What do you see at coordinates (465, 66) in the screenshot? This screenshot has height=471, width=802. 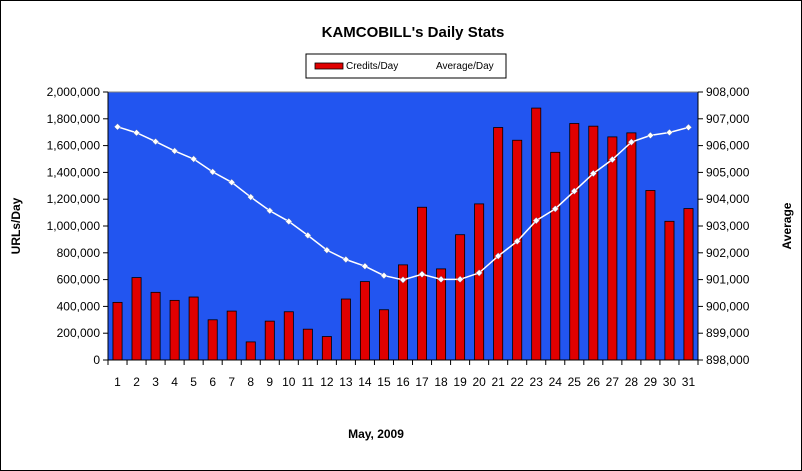 I see `legend-label-average: Average/Day` at bounding box center [465, 66].